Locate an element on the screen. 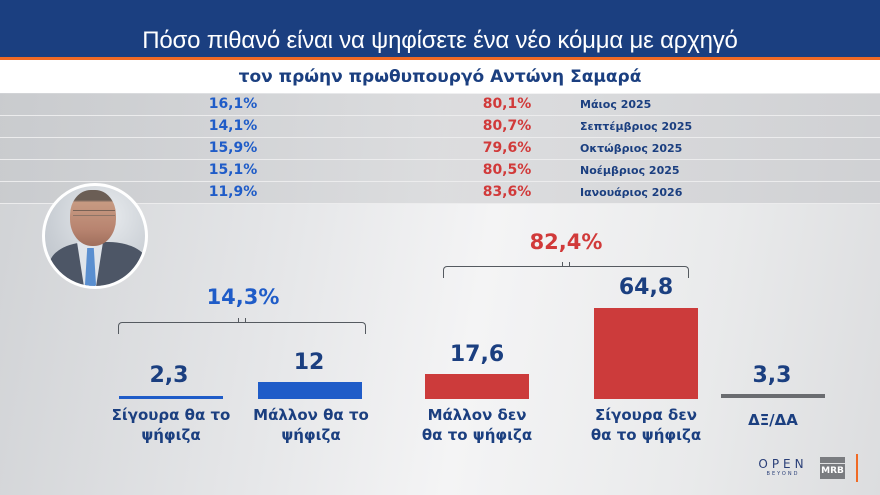 The width and height of the screenshot is (880, 495). portrait-glasses is located at coordinates (94, 213).